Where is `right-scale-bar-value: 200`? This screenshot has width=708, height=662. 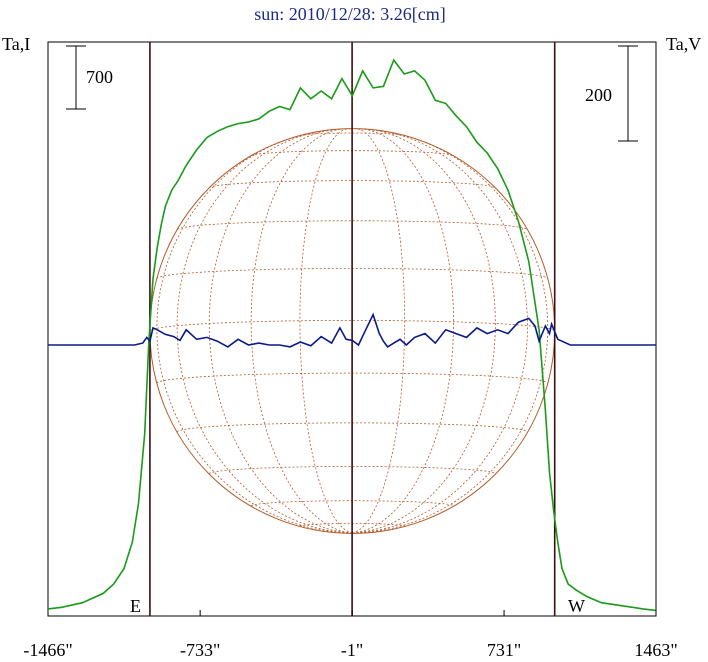
right-scale-bar-value: 200 is located at coordinates (598, 95).